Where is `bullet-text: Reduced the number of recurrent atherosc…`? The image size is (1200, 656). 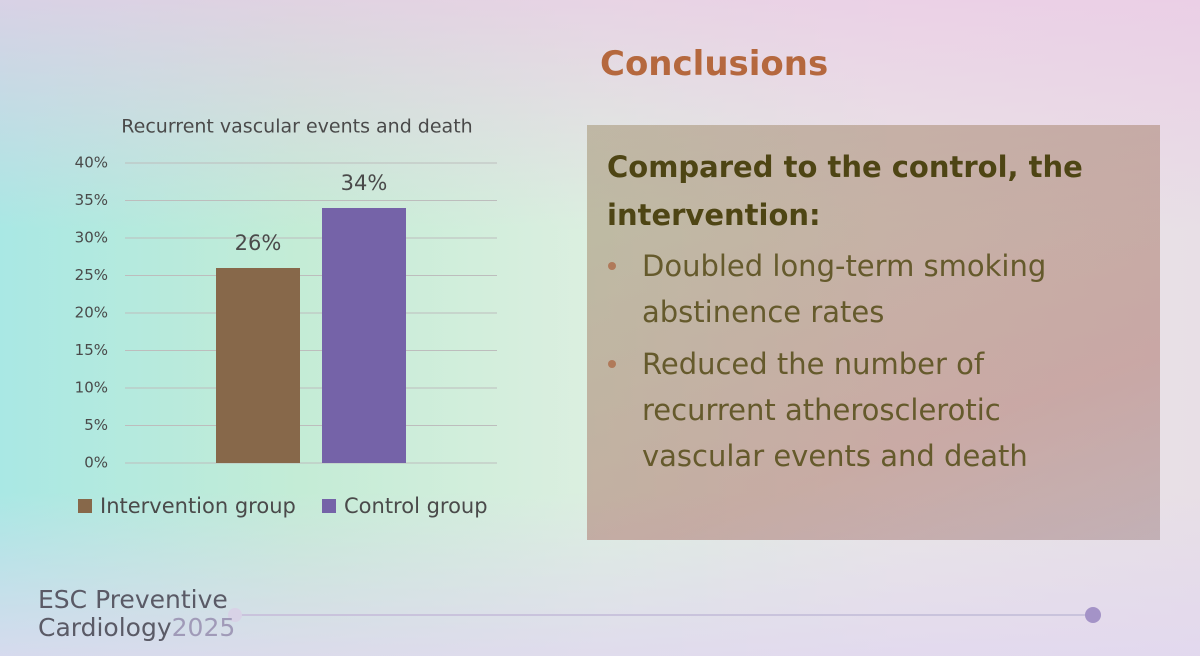
bullet-text: Reduced the number of recurrent atherosc… is located at coordinates (835, 410).